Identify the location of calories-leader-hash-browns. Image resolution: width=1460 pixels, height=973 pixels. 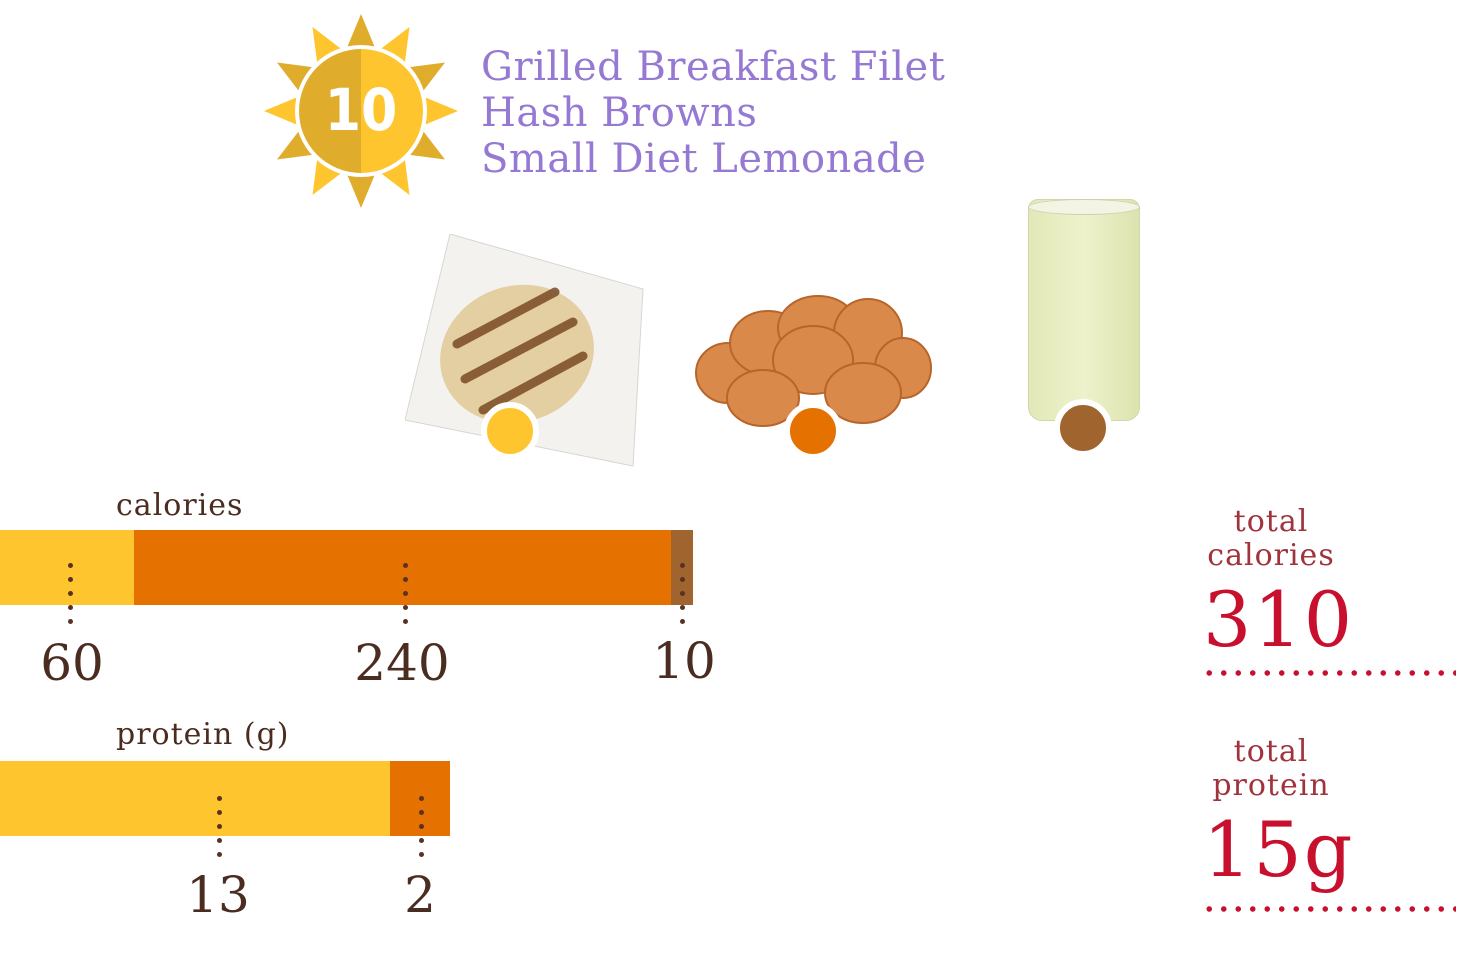
(406, 598).